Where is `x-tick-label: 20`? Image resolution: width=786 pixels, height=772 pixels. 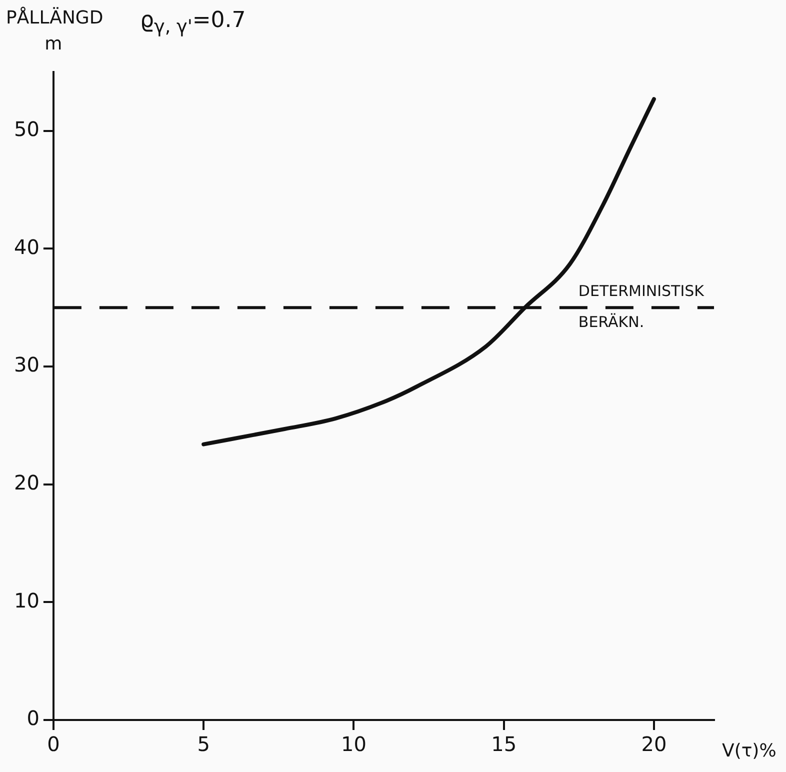 x-tick-label: 20 is located at coordinates (654, 744).